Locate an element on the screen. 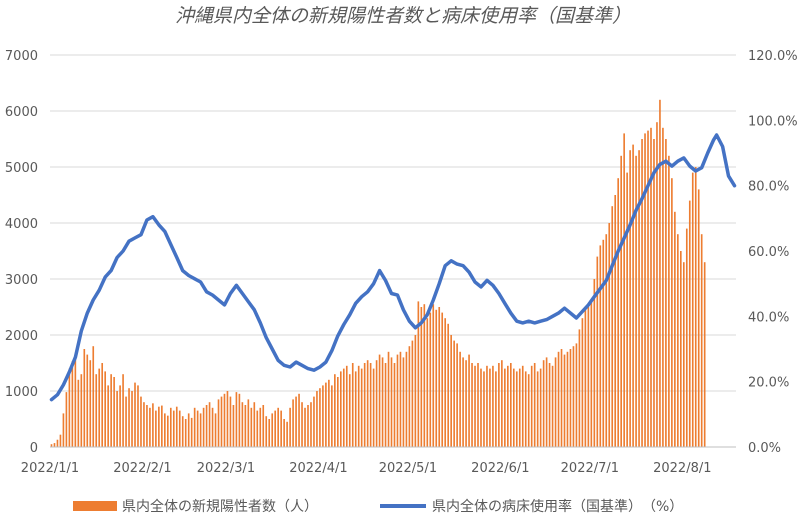 The width and height of the screenshot is (806, 519). x-tick-label: 2022/4/1 is located at coordinates (318, 468).